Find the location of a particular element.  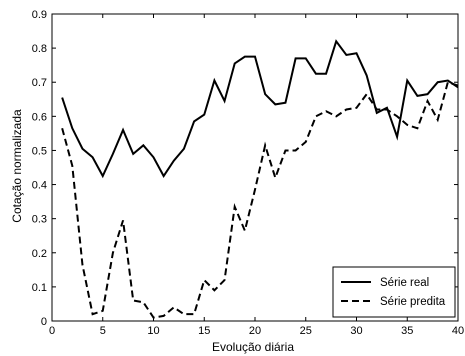

legend-box is located at coordinates (394, 292).